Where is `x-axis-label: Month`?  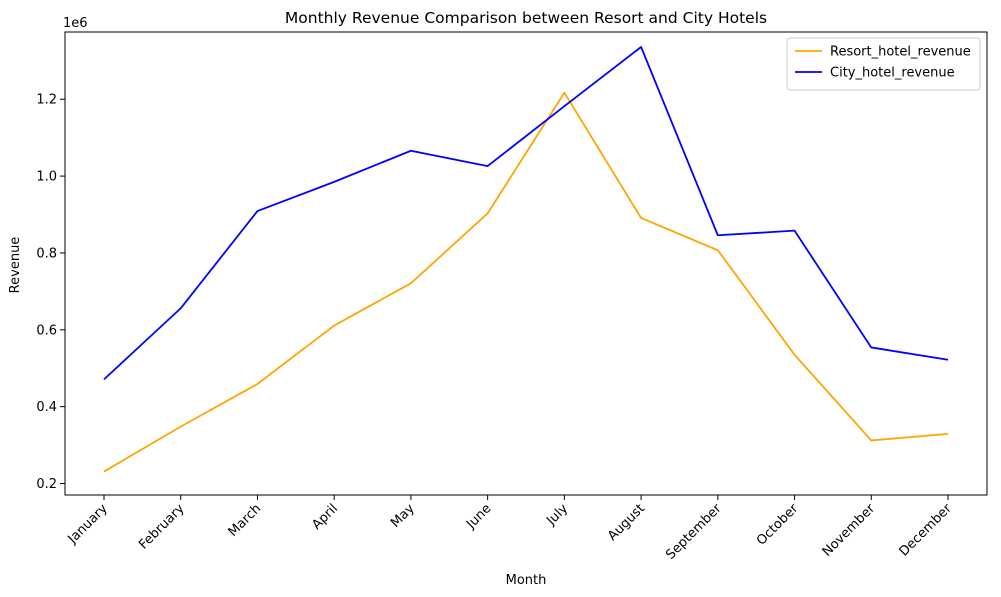 x-axis-label: Month is located at coordinates (526, 580).